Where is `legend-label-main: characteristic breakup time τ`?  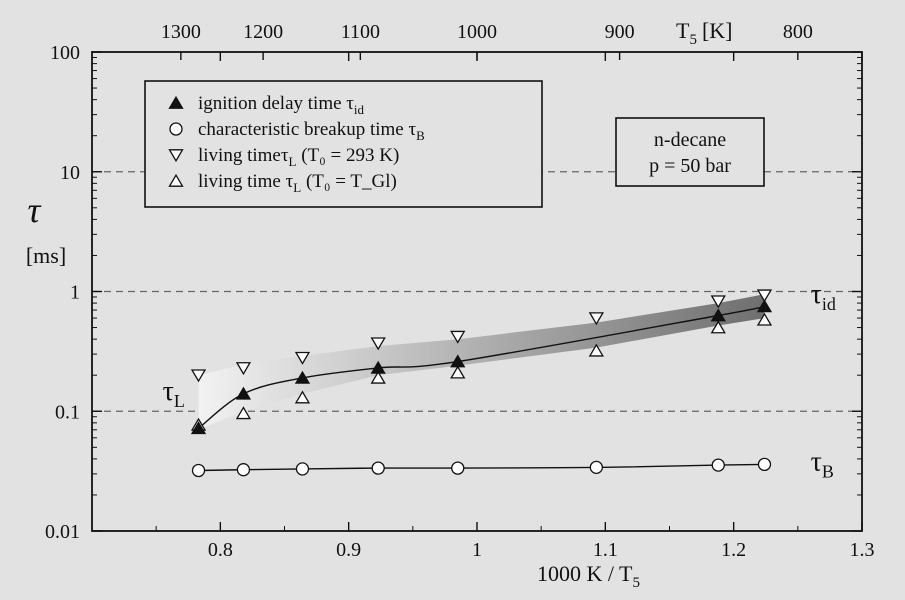 legend-label-main: characteristic breakup time τ is located at coordinates (307, 129).